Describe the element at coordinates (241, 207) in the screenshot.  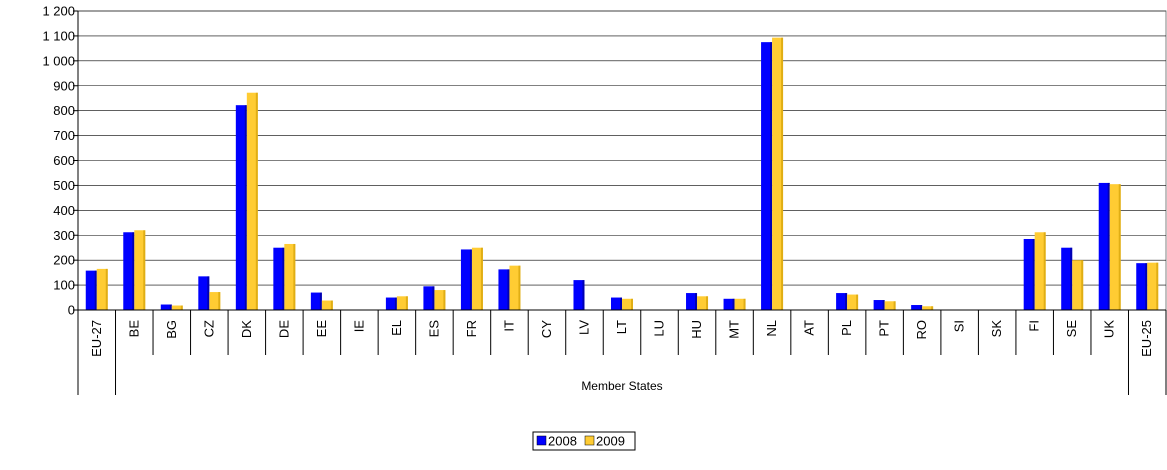
I see `bar-2008-DK` at that location.